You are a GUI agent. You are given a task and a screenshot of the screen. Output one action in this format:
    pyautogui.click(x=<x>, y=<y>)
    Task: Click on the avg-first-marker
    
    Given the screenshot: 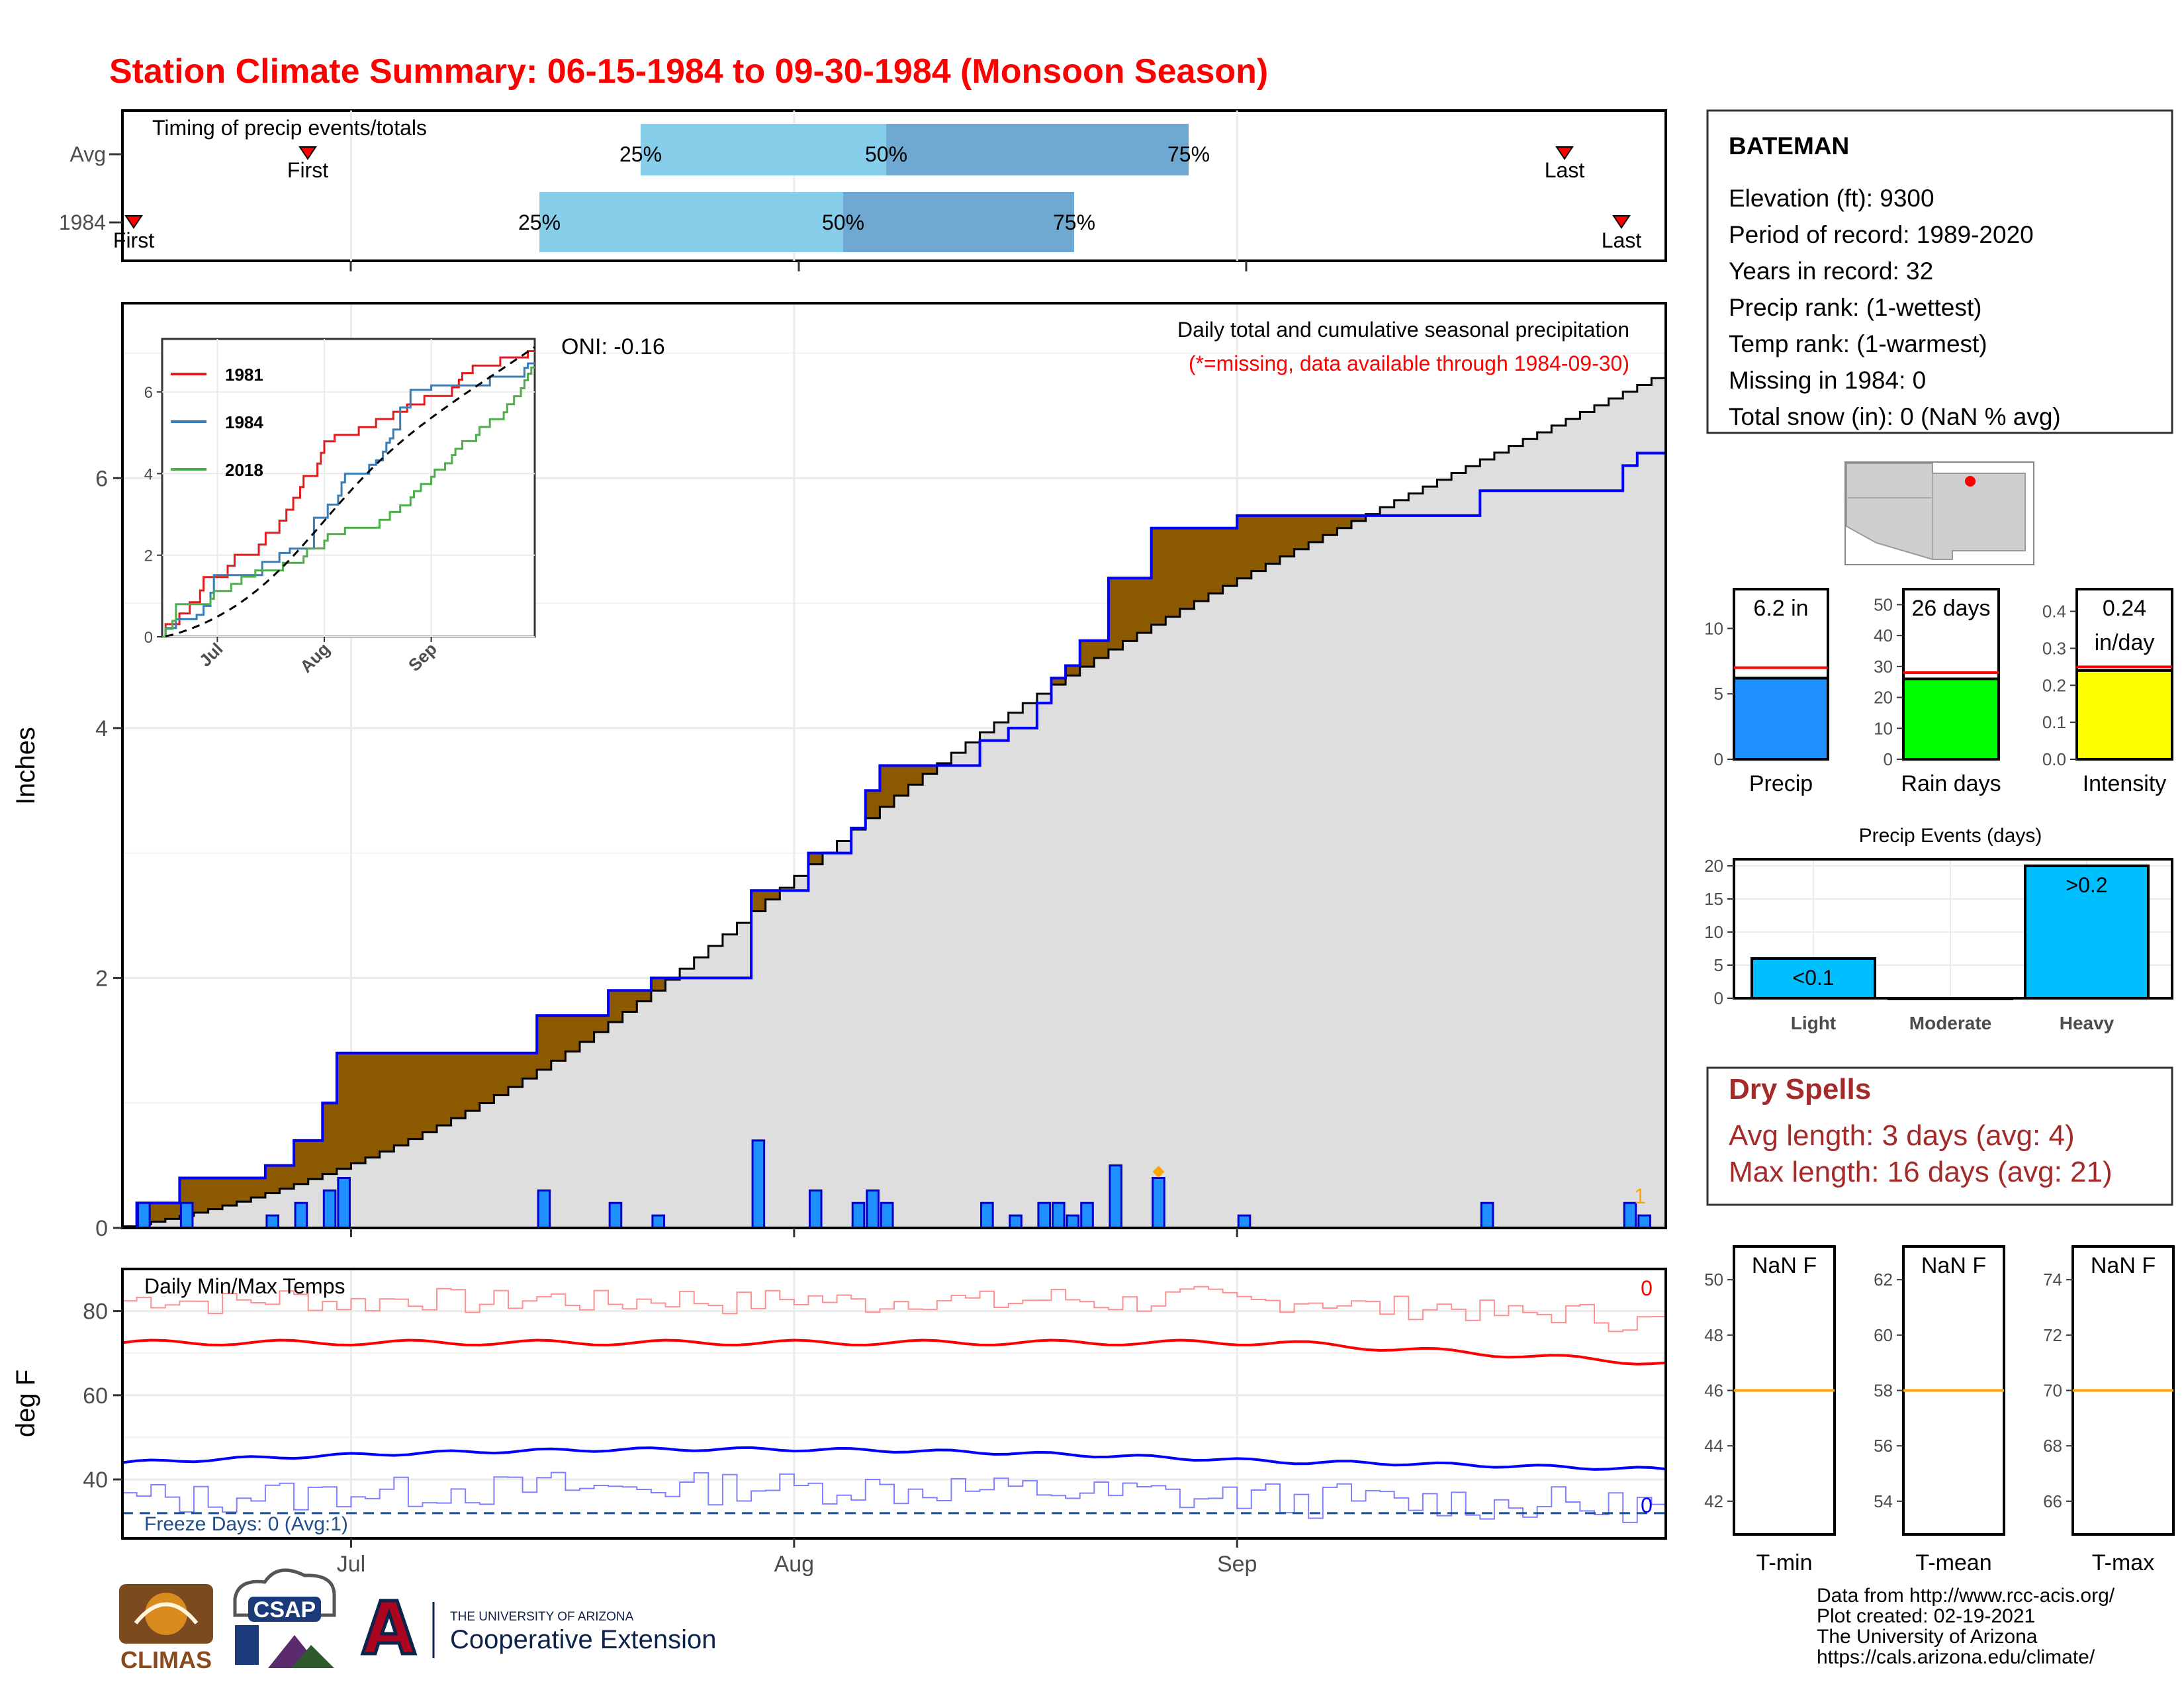 What is the action you would take?
    pyautogui.click(x=307, y=153)
    